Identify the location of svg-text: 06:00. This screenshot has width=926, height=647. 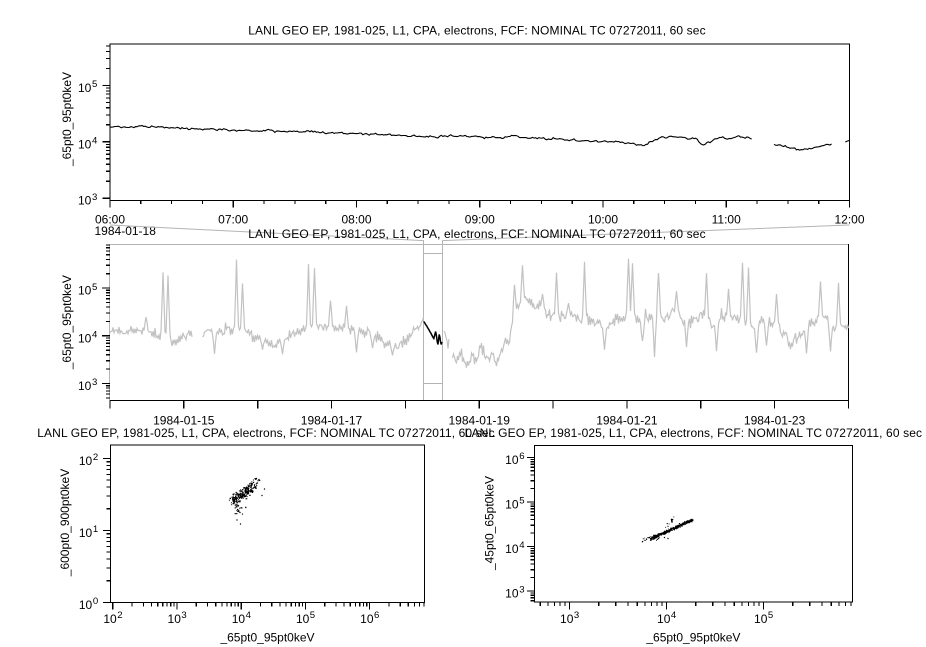
(110, 220).